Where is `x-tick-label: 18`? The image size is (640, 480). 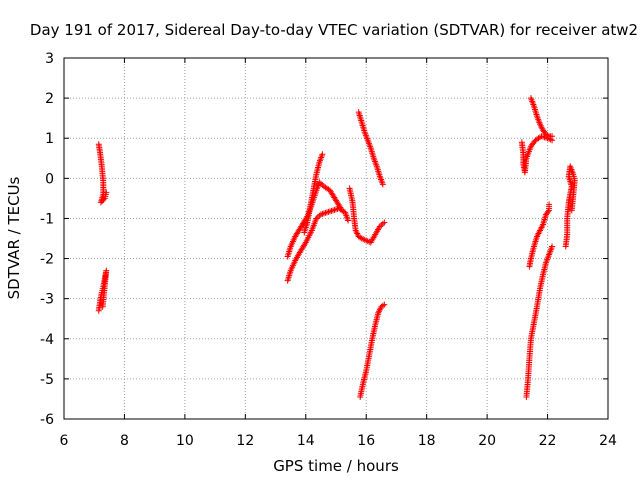
x-tick-label: 18 is located at coordinates (427, 441).